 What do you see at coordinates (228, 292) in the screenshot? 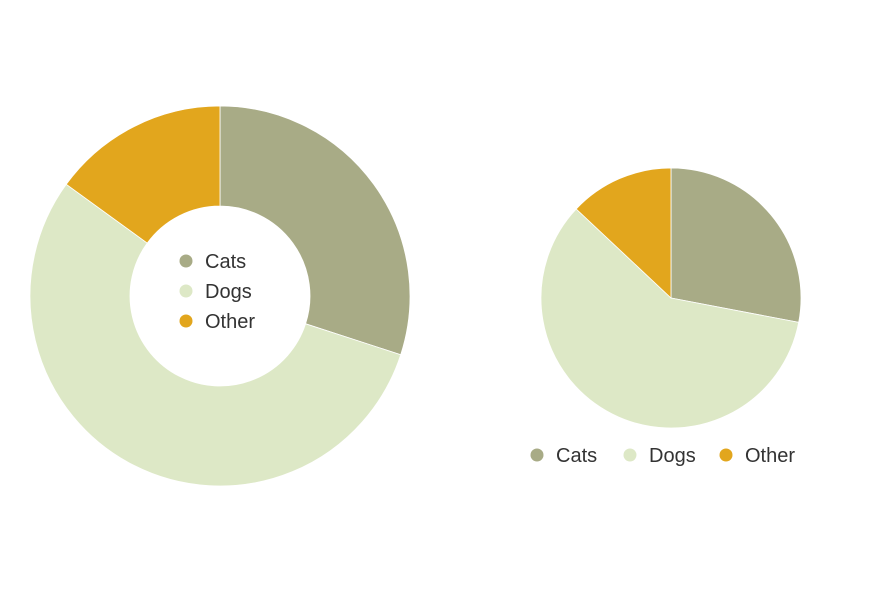
I see `donut-legend-label-dogs: Dogs` at bounding box center [228, 292].